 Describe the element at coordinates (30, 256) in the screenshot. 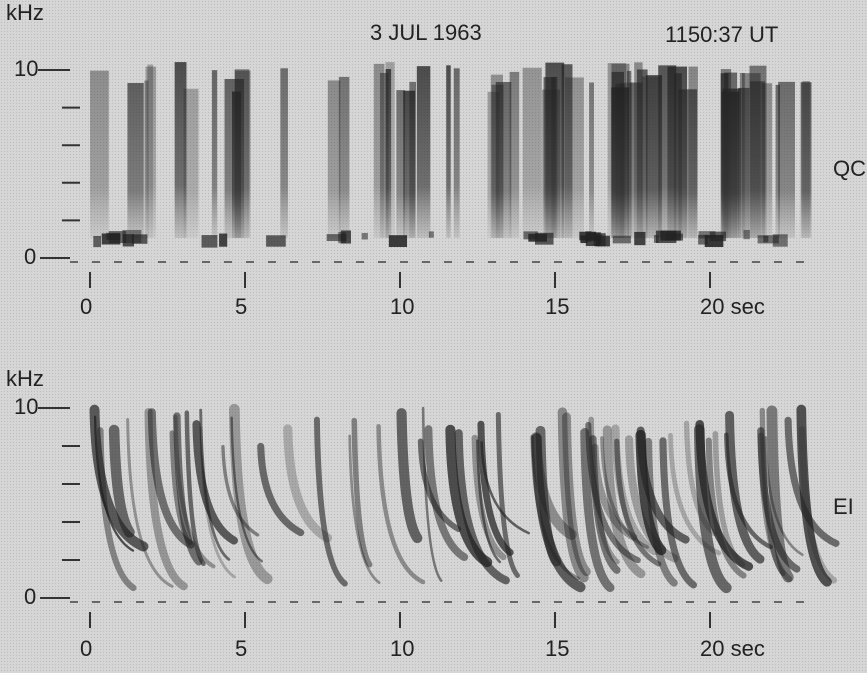

I see `y-label: 0` at that location.